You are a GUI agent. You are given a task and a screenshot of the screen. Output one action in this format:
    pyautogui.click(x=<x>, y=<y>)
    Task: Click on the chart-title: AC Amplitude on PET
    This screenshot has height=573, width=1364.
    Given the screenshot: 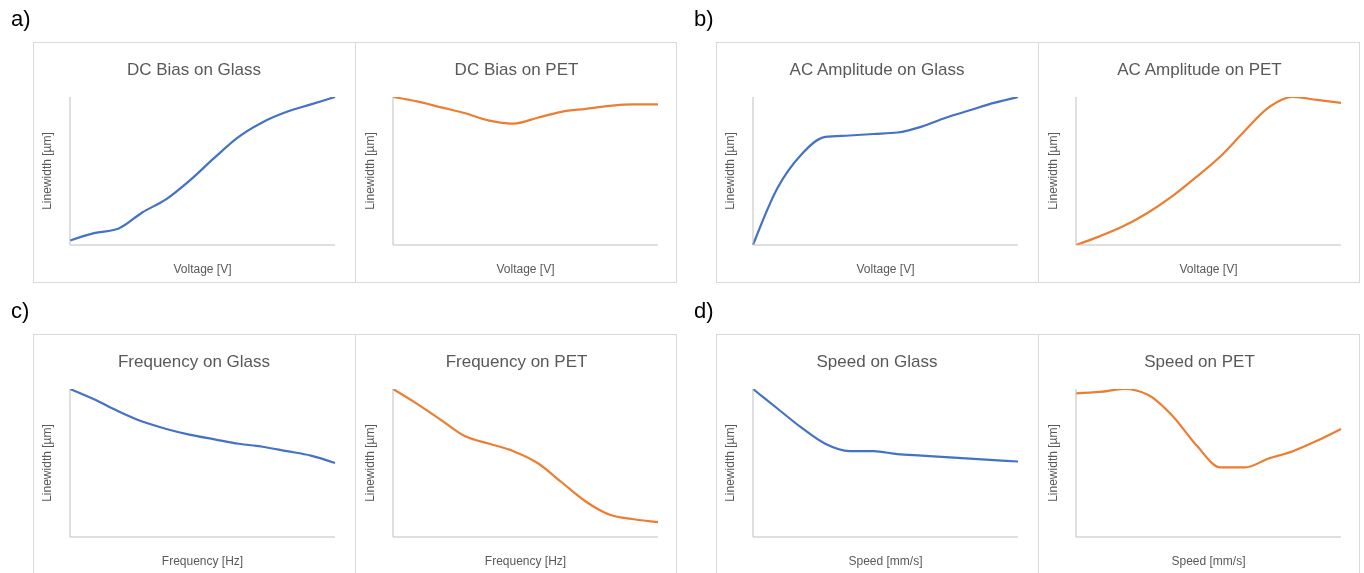 What is the action you would take?
    pyautogui.click(x=1199, y=70)
    